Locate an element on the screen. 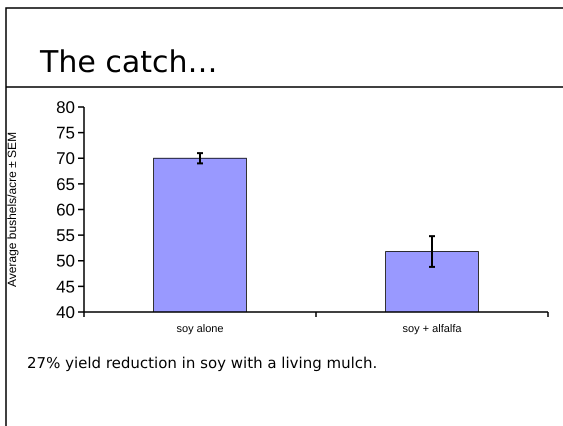 The image size is (563, 426). y-tick-label: 65 is located at coordinates (65, 184).